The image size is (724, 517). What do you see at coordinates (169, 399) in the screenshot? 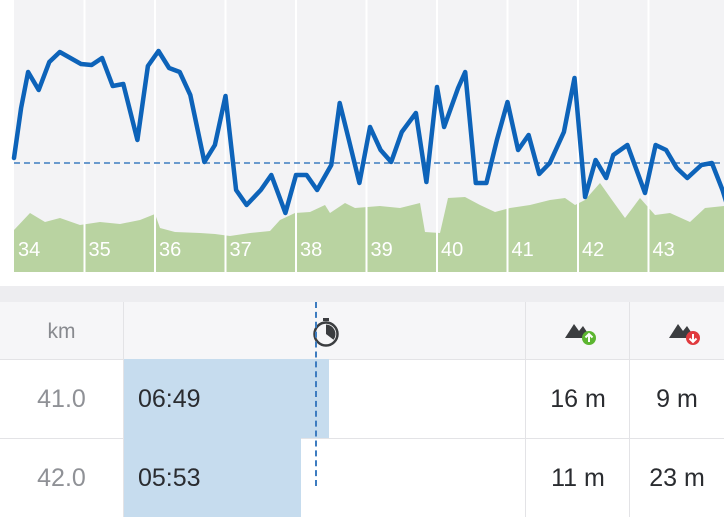
I see `row-pace: 06:49` at bounding box center [169, 399].